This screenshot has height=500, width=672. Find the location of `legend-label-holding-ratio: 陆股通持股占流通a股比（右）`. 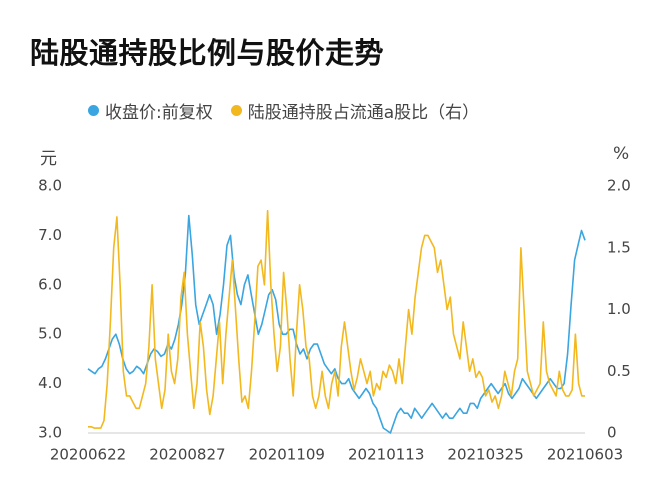

legend-label-holding-ratio: 陆股通持股占流通a股比（右） is located at coordinates (363, 113).